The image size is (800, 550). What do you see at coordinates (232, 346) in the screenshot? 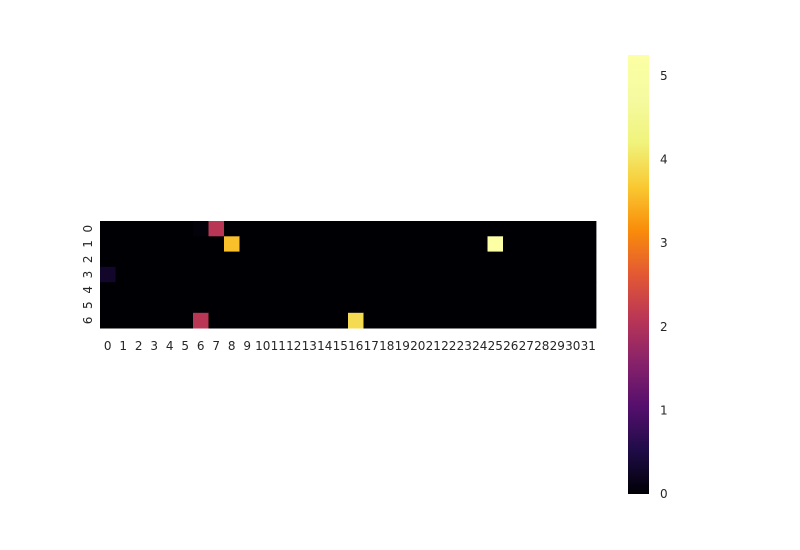
I see `x-tick-label: 8` at bounding box center [232, 346].